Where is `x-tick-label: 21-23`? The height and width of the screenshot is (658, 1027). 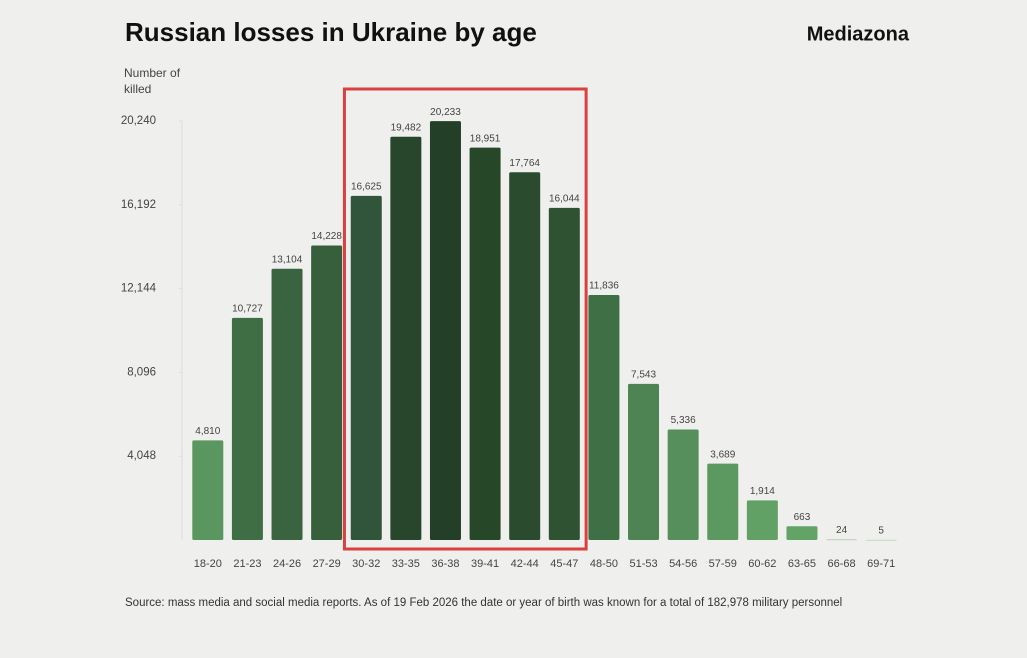
x-tick-label: 21-23 is located at coordinates (247, 564).